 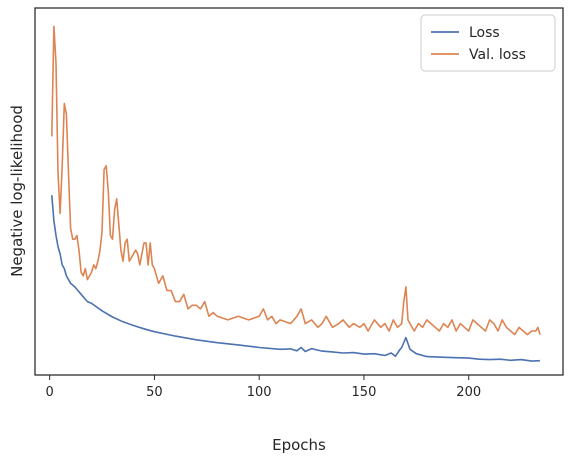 I want to click on x-tick-label: 100, so click(x=259, y=392).